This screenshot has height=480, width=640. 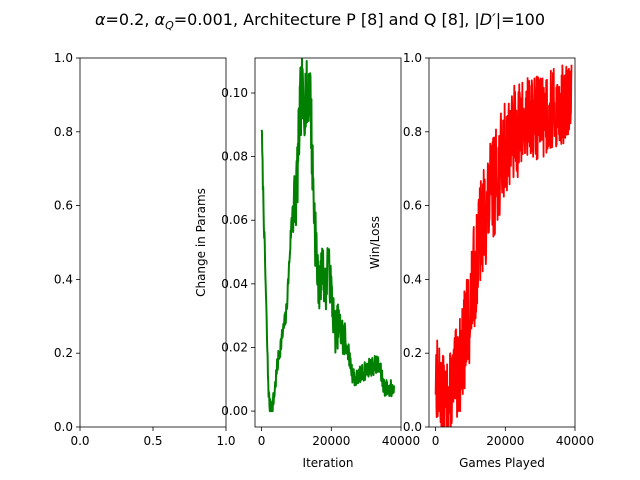 What do you see at coordinates (63, 58) in the screenshot?
I see `y-tick-label-empty: 1.0` at bounding box center [63, 58].